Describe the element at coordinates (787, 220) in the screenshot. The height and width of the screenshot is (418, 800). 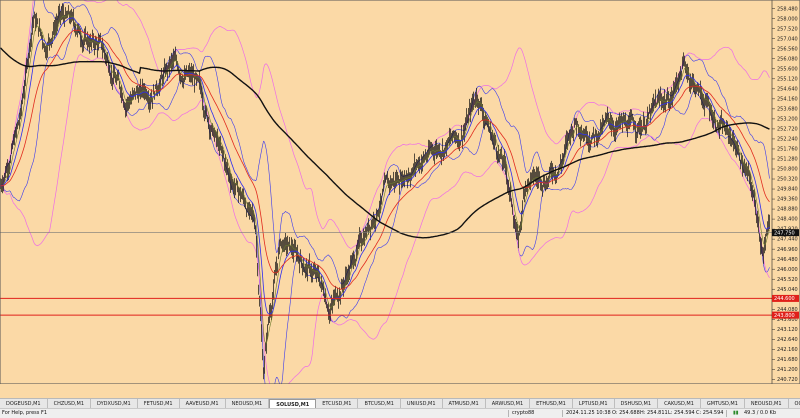
I see `price-tick-label: 248.400` at that location.